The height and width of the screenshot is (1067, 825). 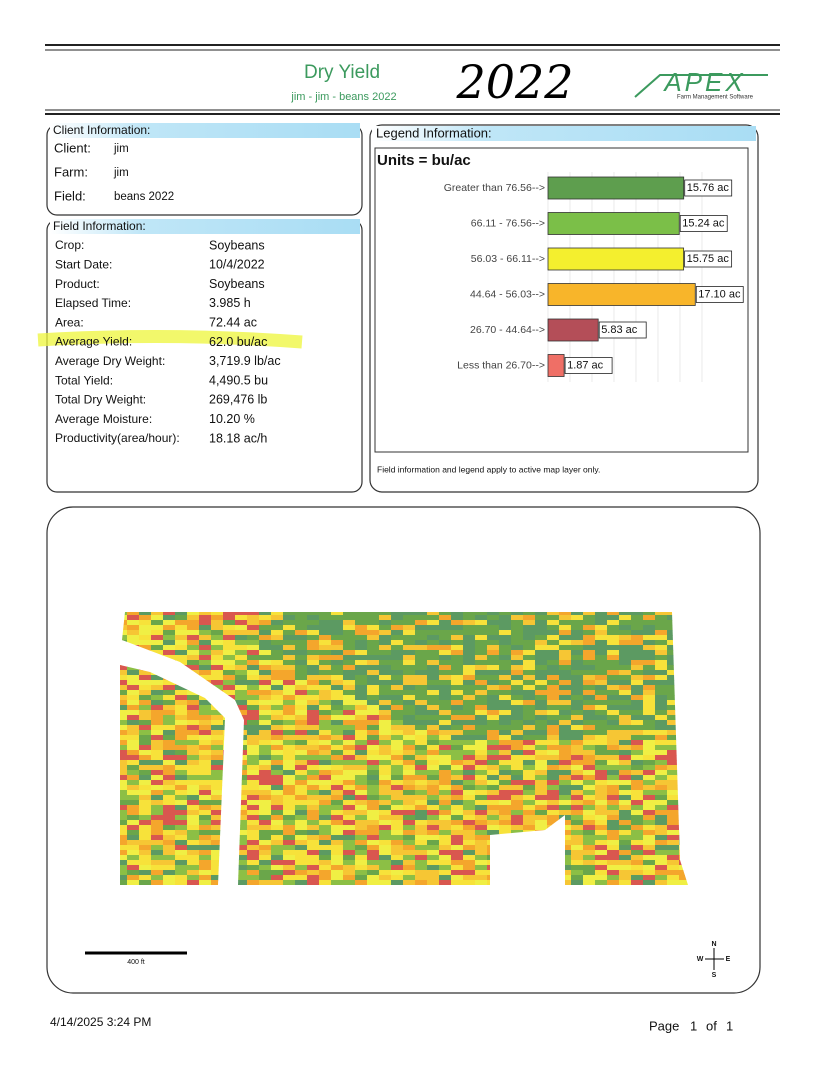 I want to click on value-label-box, so click(x=588, y=365).